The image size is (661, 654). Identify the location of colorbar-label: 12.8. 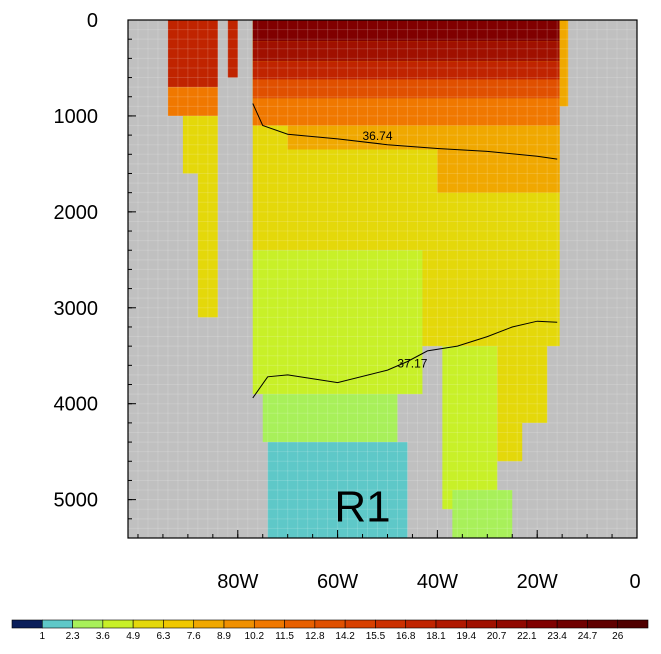
(315, 636).